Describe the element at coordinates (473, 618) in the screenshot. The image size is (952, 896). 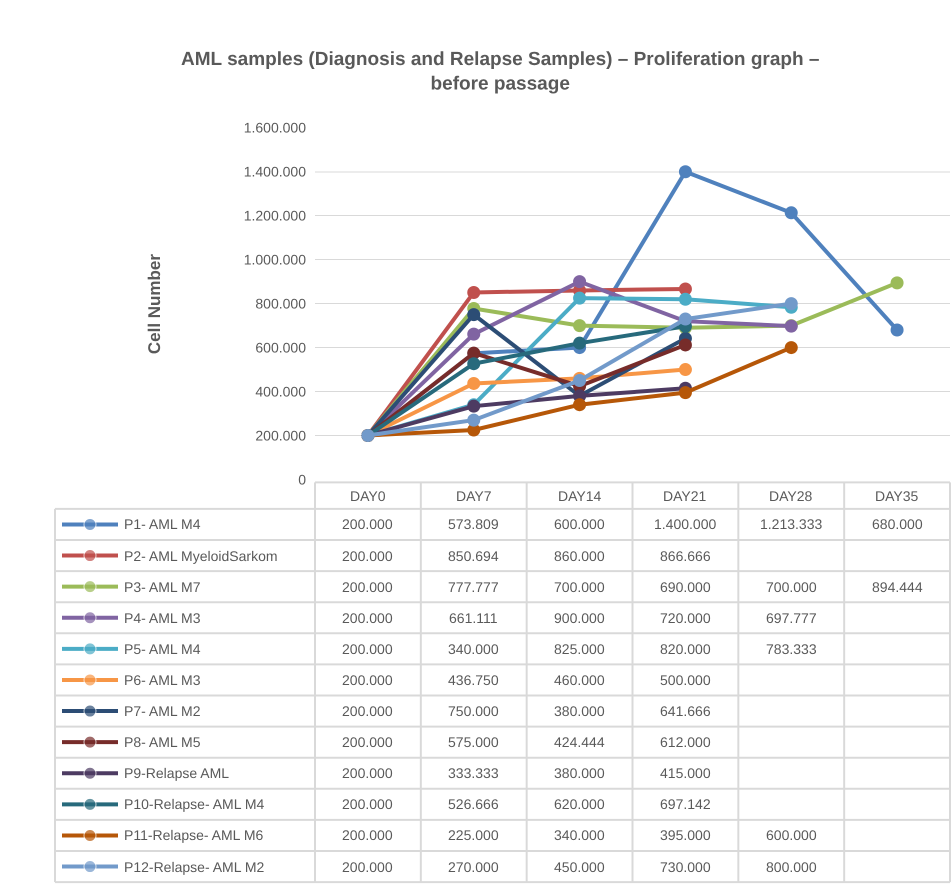
I see `data-label: 661.111` at that location.